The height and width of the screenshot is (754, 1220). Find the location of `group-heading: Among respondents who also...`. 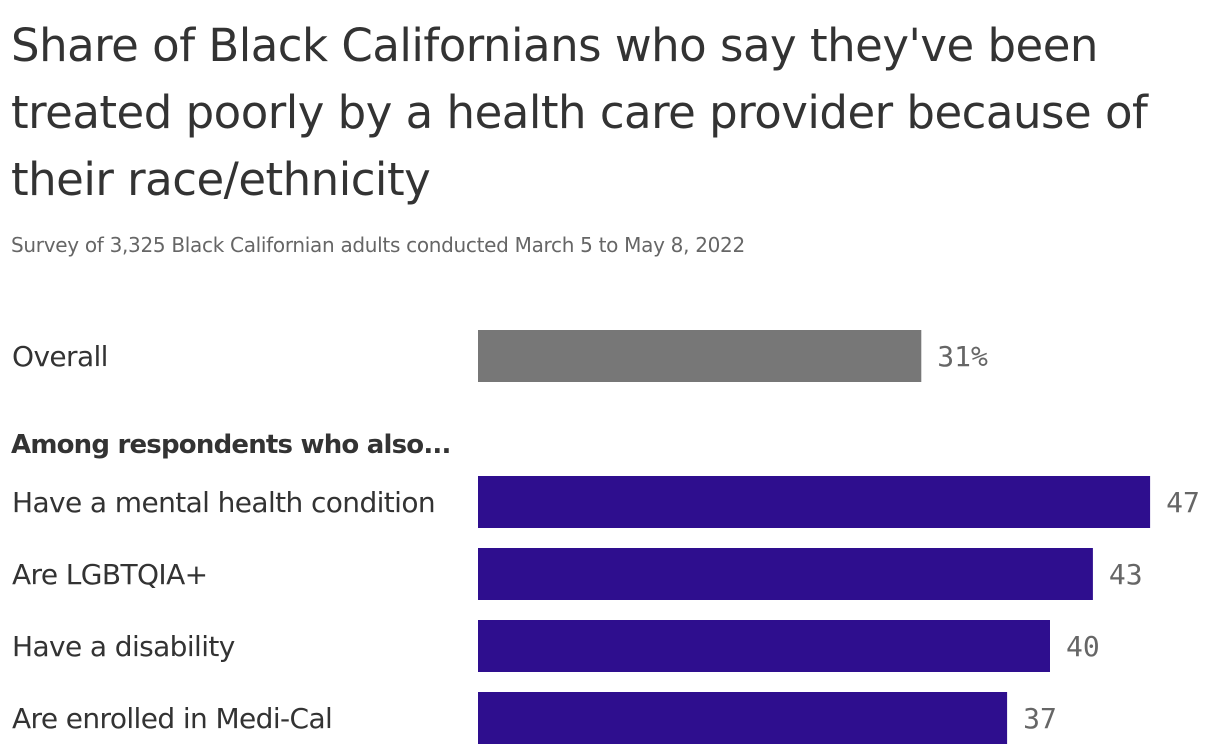

group-heading: Among respondents who also... is located at coordinates (231, 445).